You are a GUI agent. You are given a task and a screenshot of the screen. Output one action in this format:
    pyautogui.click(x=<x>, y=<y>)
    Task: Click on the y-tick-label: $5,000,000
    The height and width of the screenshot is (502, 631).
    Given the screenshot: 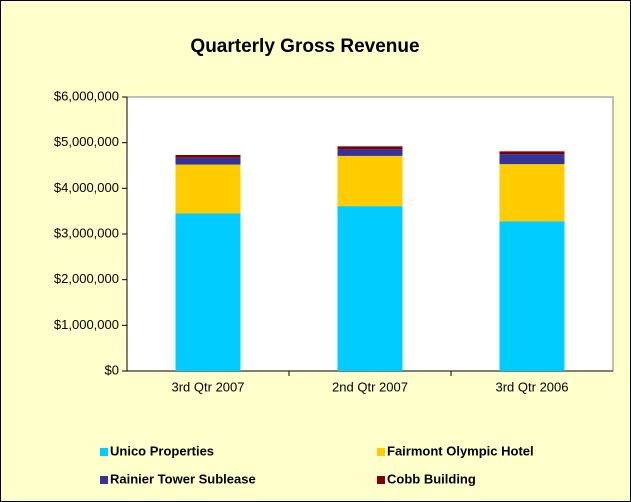 What is the action you would take?
    pyautogui.click(x=86, y=141)
    